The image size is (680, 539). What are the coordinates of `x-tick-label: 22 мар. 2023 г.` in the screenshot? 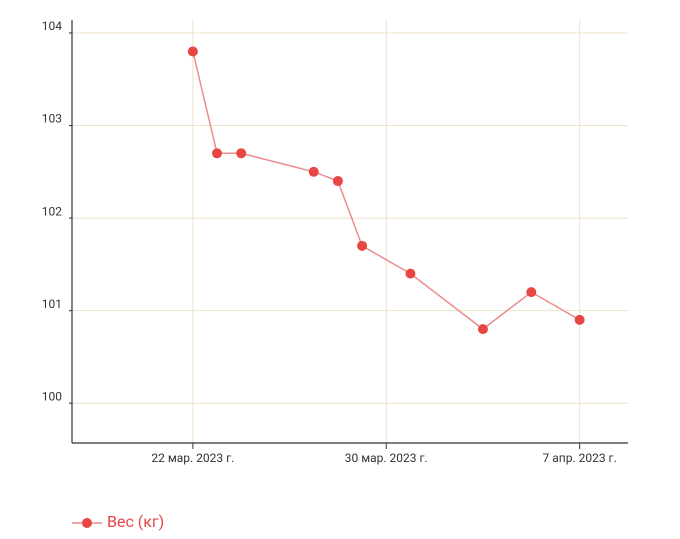 It's located at (192, 458).